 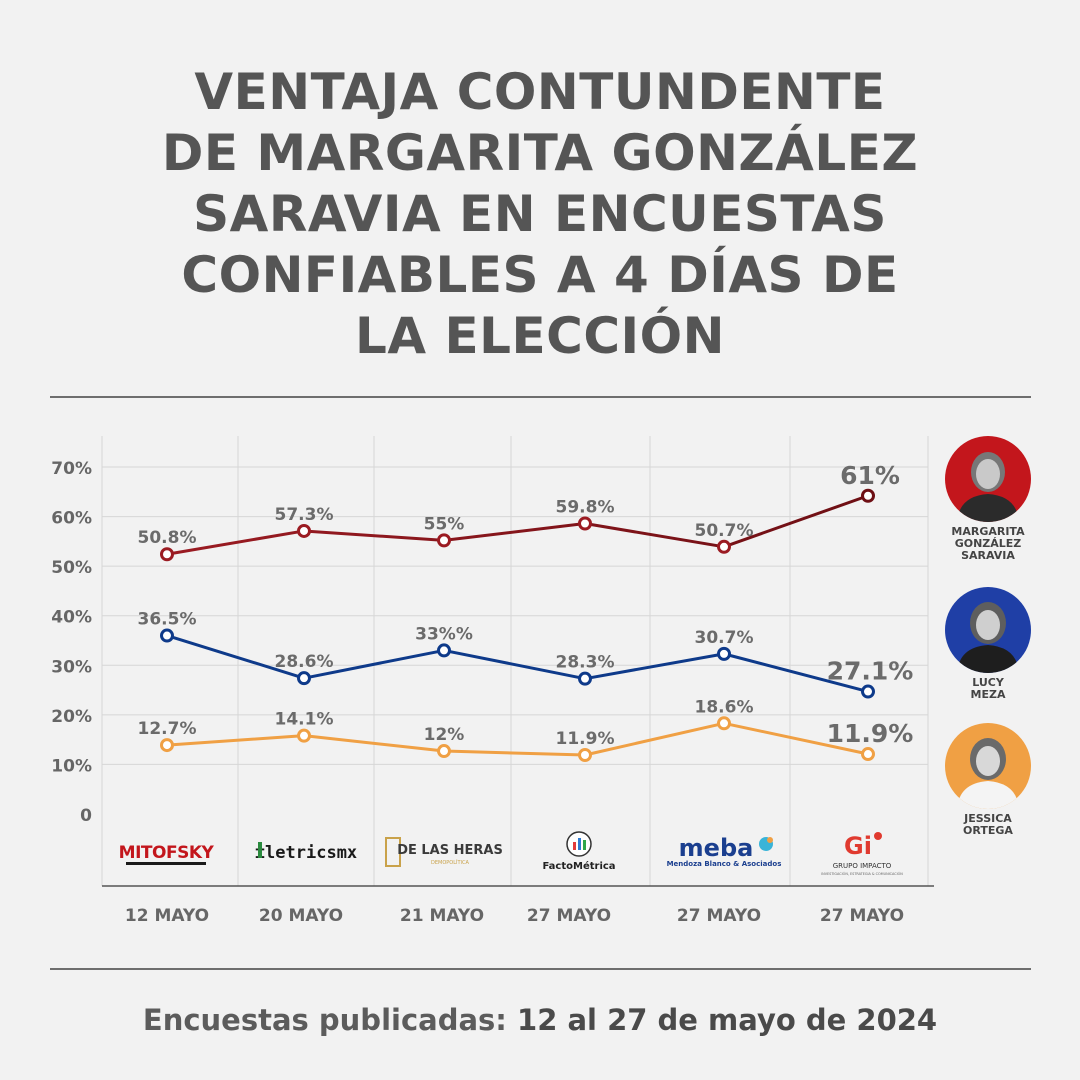 What do you see at coordinates (578, 866) in the screenshot?
I see `pollster-logo-factometrica: FactoMétrica` at bounding box center [578, 866].